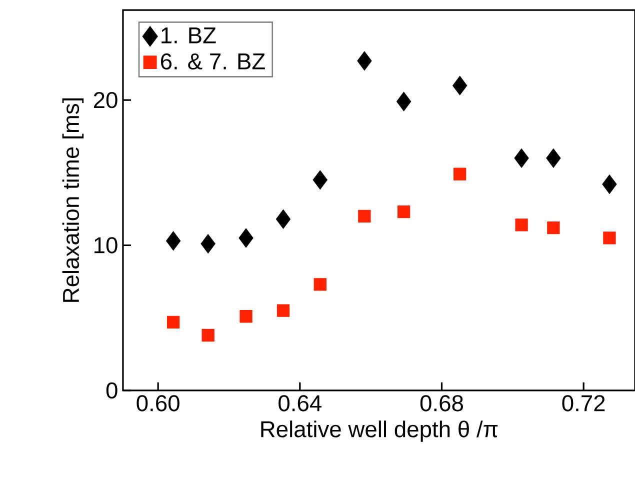 Image resolution: width=635 pixels, height=494 pixels. I want to click on x-tick-label: 0.68, so click(441, 403).